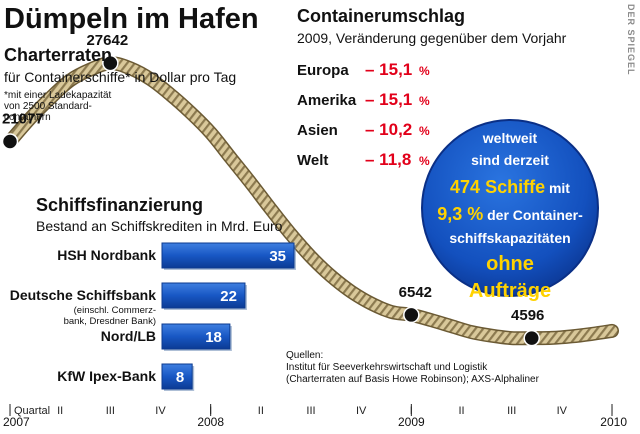  I want to click on circle-line: Aufträge, so click(510, 291).